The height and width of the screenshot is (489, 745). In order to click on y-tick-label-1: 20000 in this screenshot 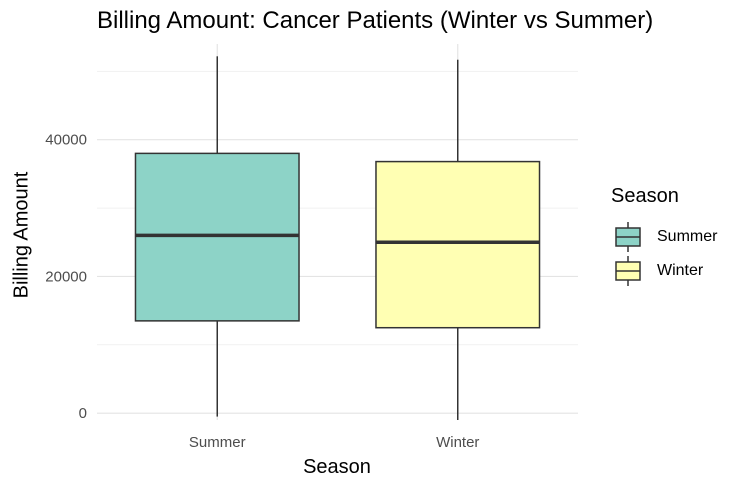, I will do `click(66, 276)`.